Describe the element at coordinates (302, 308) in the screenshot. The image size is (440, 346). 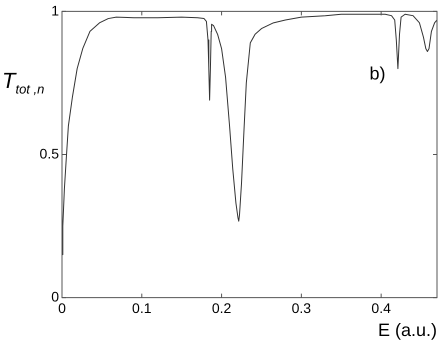
I see `x-tick-label: 0.3` at that location.